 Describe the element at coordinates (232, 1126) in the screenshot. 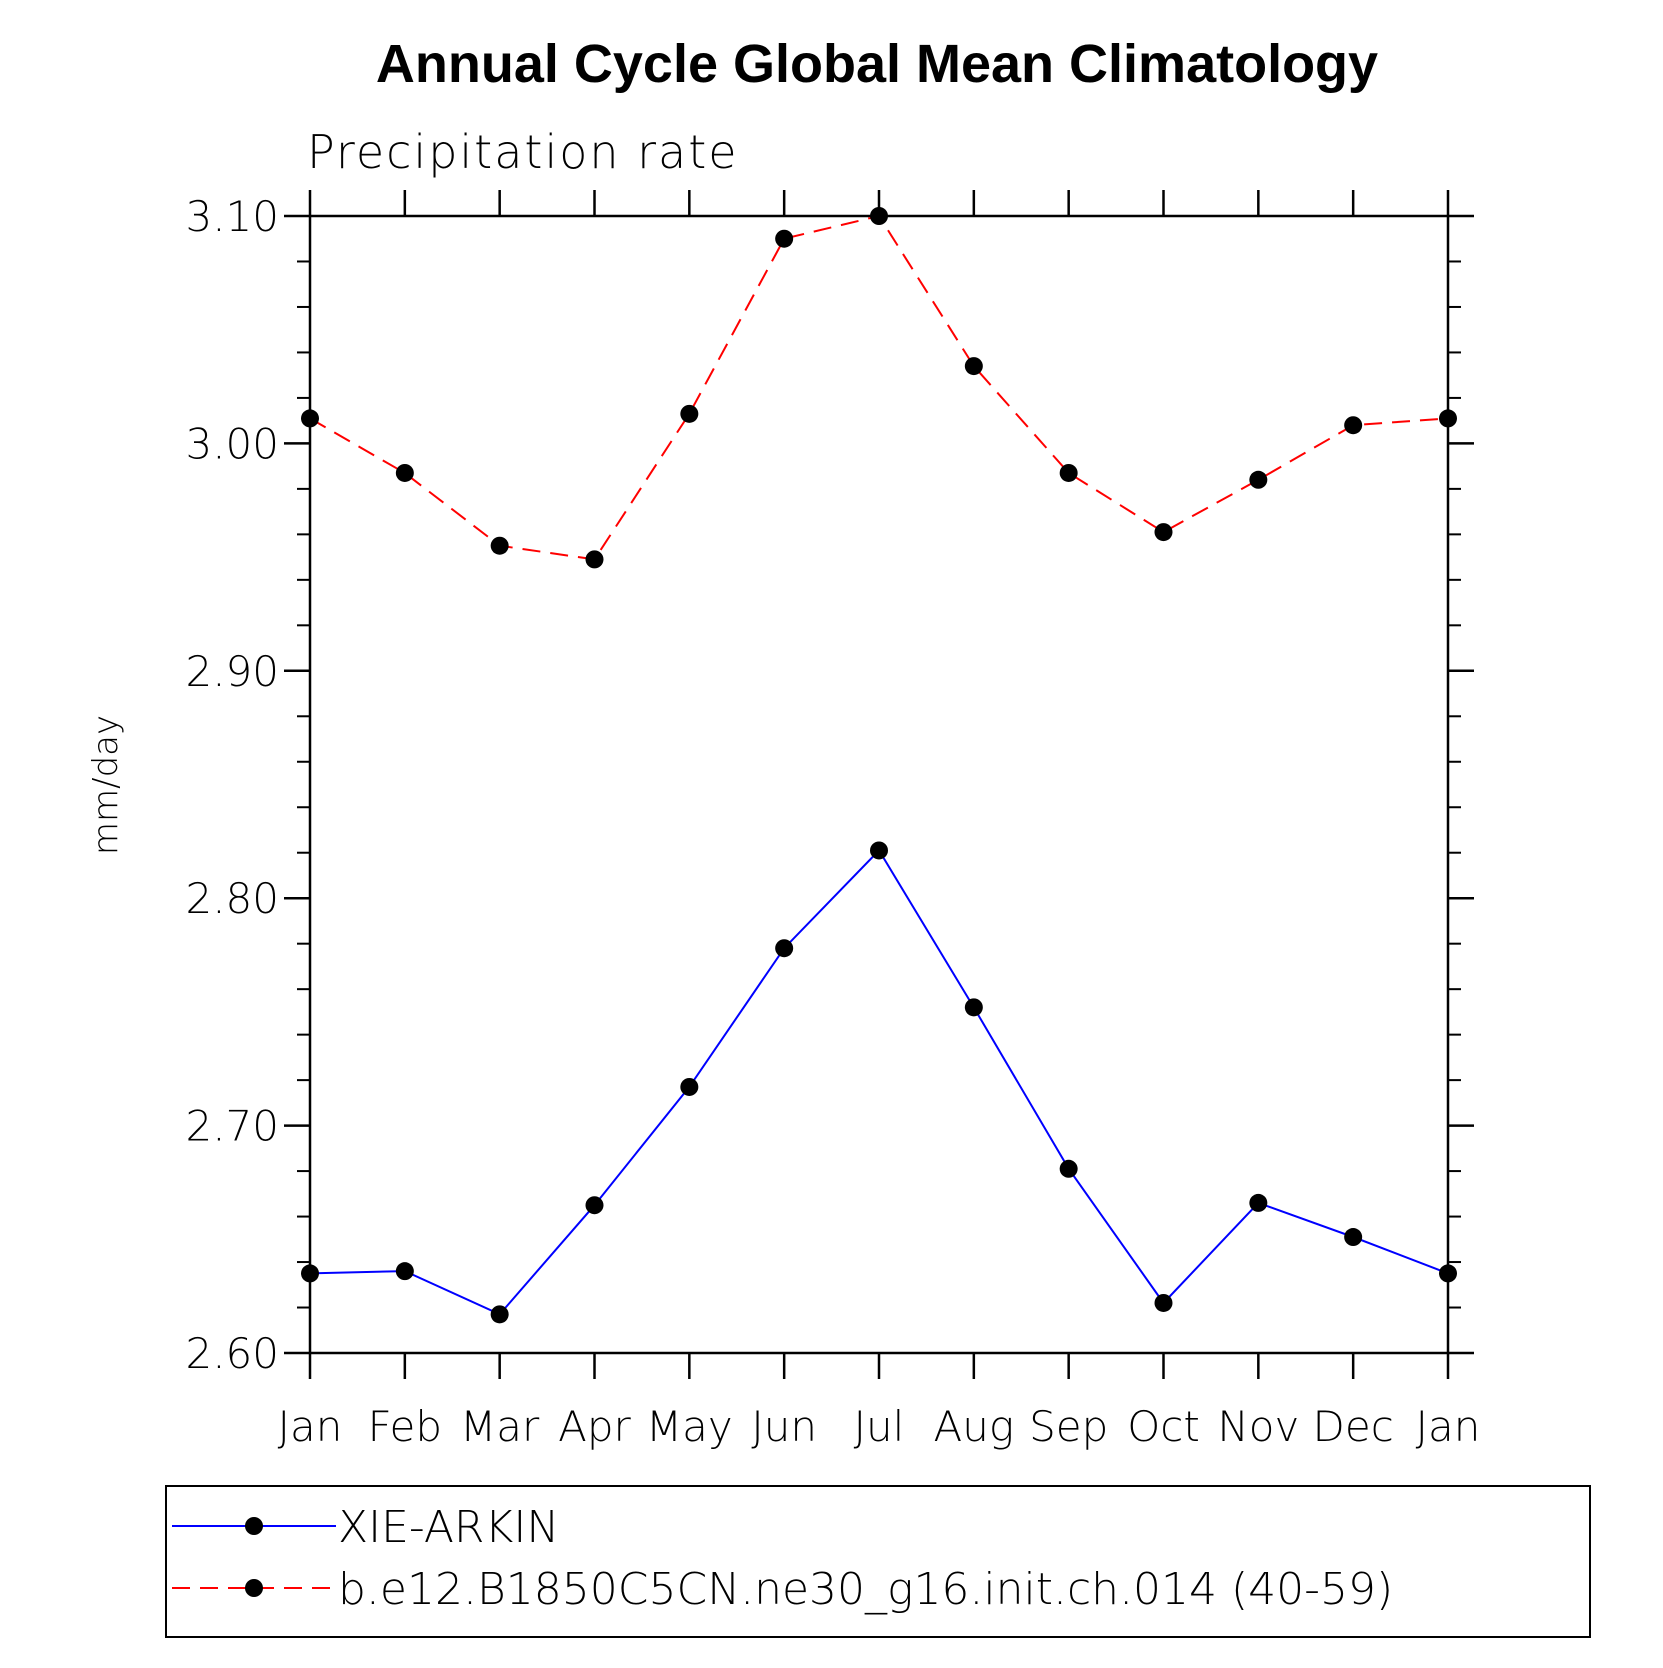

I see `y-tick-label: 2.70` at that location.